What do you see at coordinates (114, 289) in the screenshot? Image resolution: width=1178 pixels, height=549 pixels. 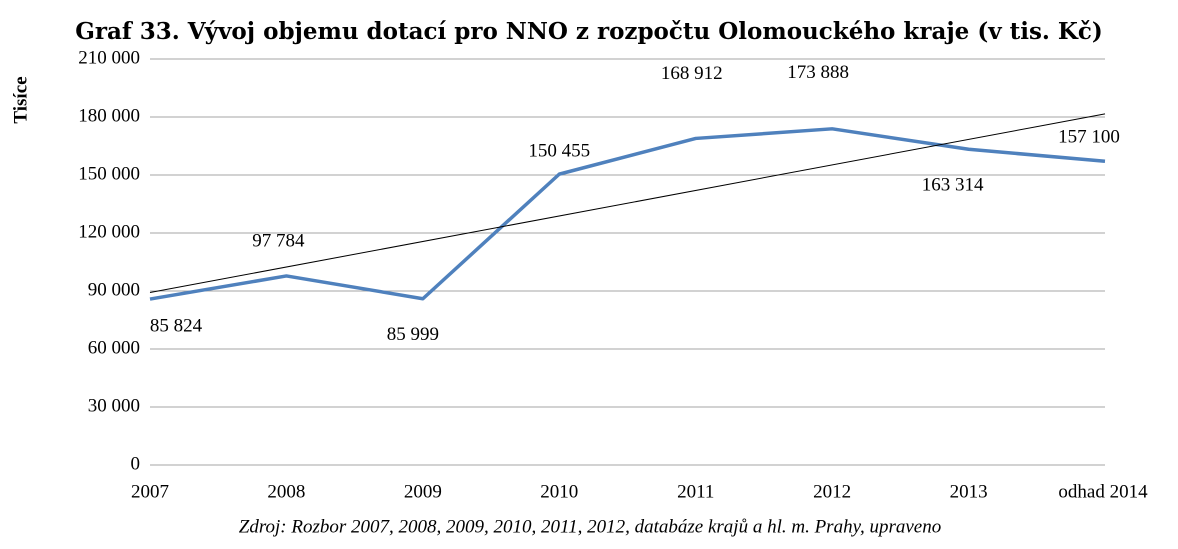 I see `y-tick-label: 90 000` at bounding box center [114, 289].